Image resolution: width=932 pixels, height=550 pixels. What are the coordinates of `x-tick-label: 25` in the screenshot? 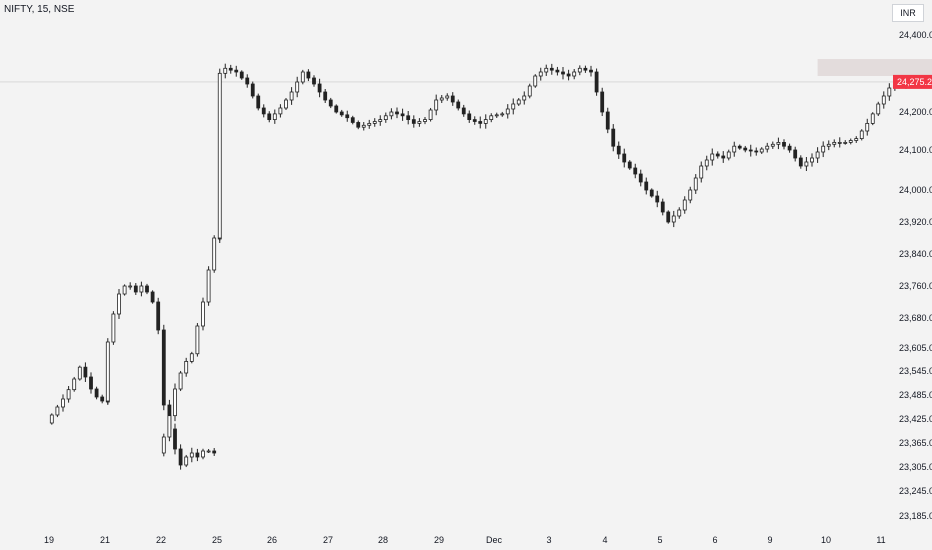 It's located at (217, 540).